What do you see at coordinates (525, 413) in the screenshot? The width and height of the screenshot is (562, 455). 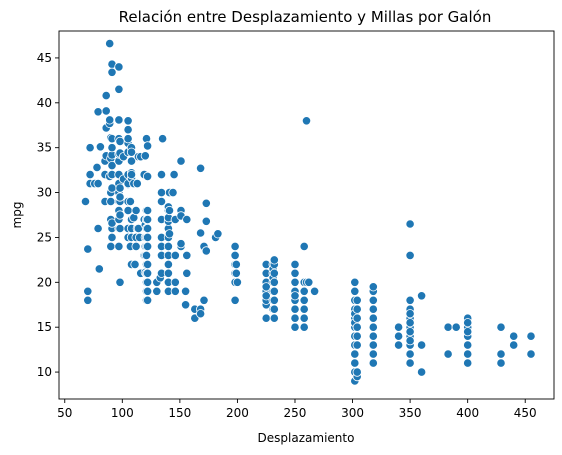 I see `x-tick-label: 450` at bounding box center [525, 413].